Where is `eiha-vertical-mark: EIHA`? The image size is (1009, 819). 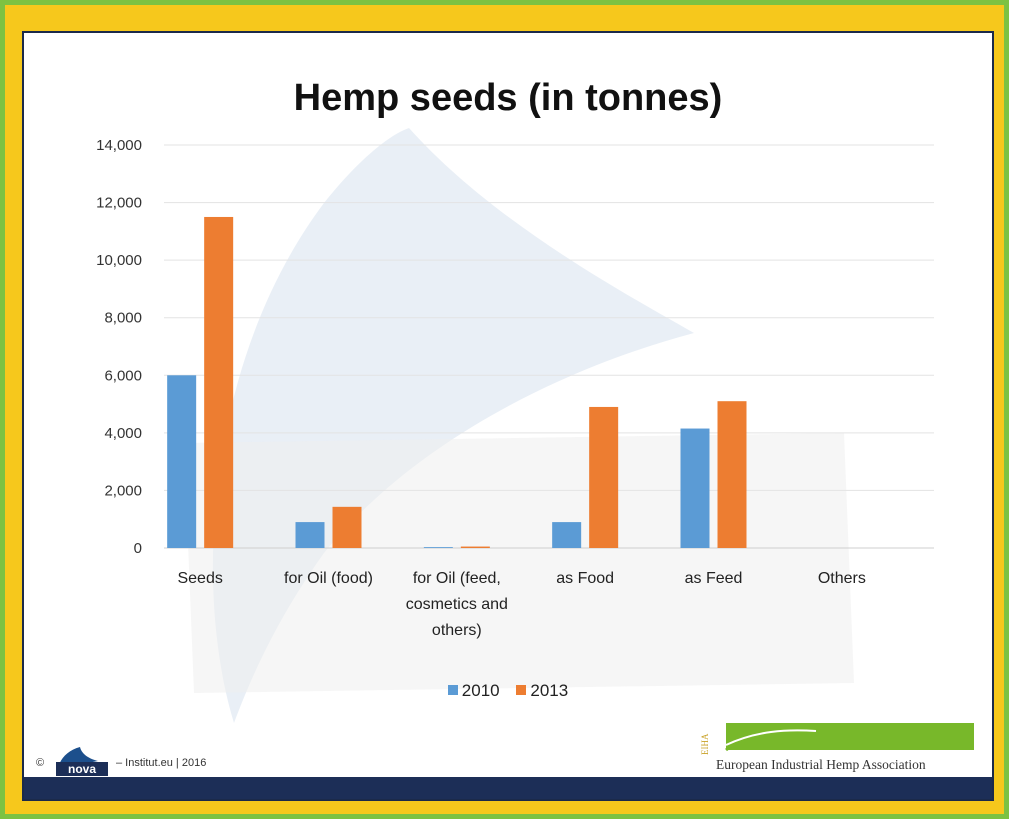
eiha-vertical-mark: EIHA is located at coordinates (705, 744).